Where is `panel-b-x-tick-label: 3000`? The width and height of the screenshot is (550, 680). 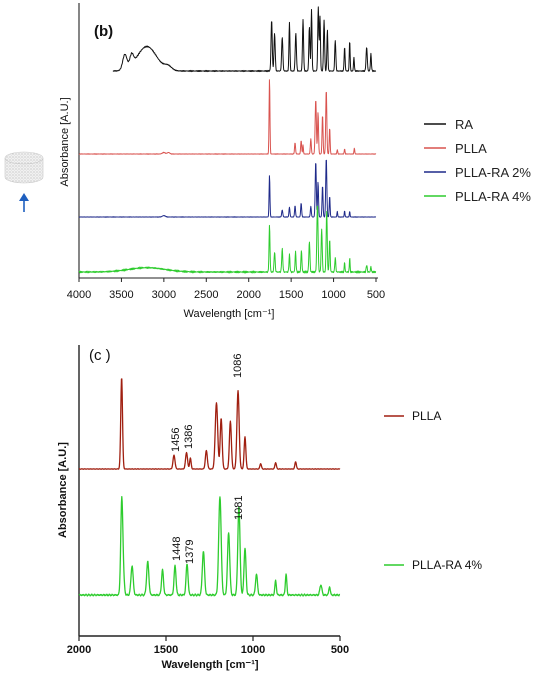 panel-b-x-tick-label: 3000 is located at coordinates (164, 295).